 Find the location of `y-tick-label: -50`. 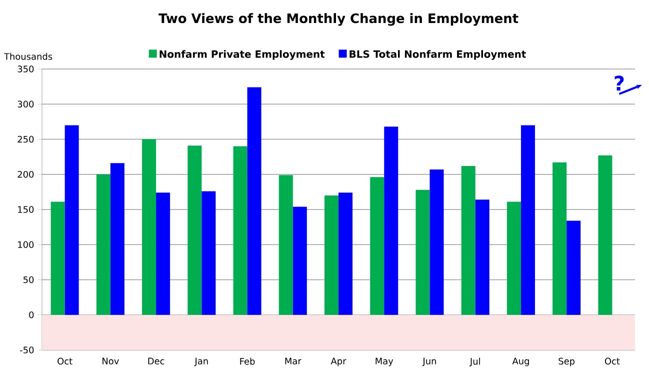

y-tick-label: -50 is located at coordinates (27, 350).